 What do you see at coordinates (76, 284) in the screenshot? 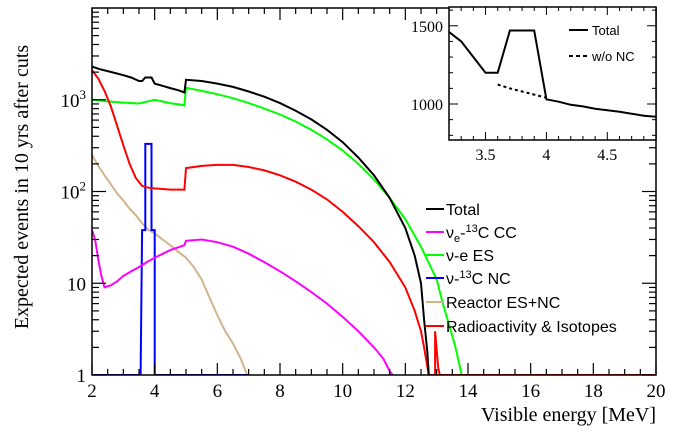
I see `y-tick-label: 10` at bounding box center [76, 284].